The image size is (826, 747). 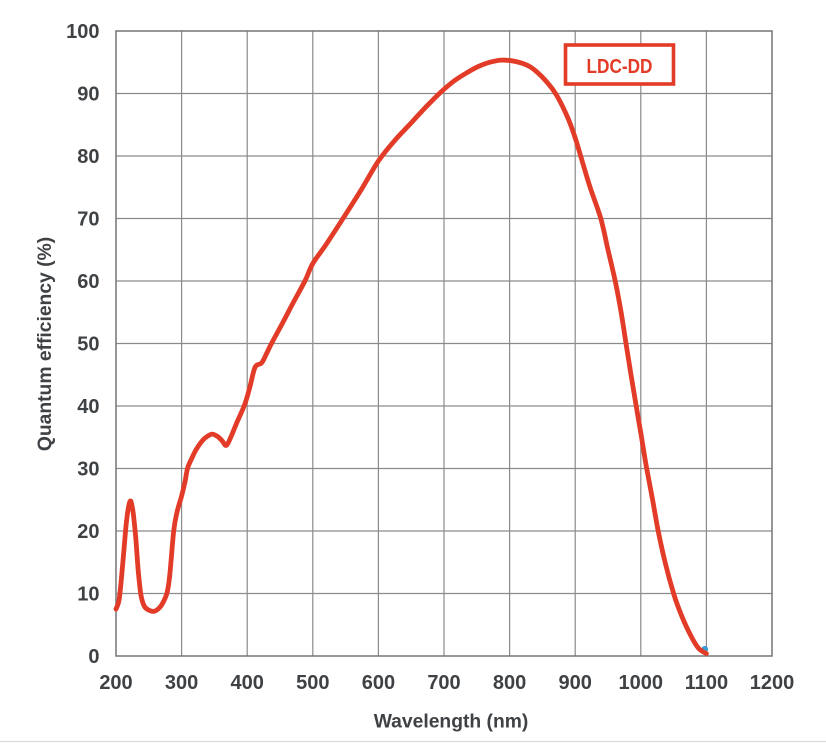 I want to click on svg-text: 0, so click(x=93, y=657).